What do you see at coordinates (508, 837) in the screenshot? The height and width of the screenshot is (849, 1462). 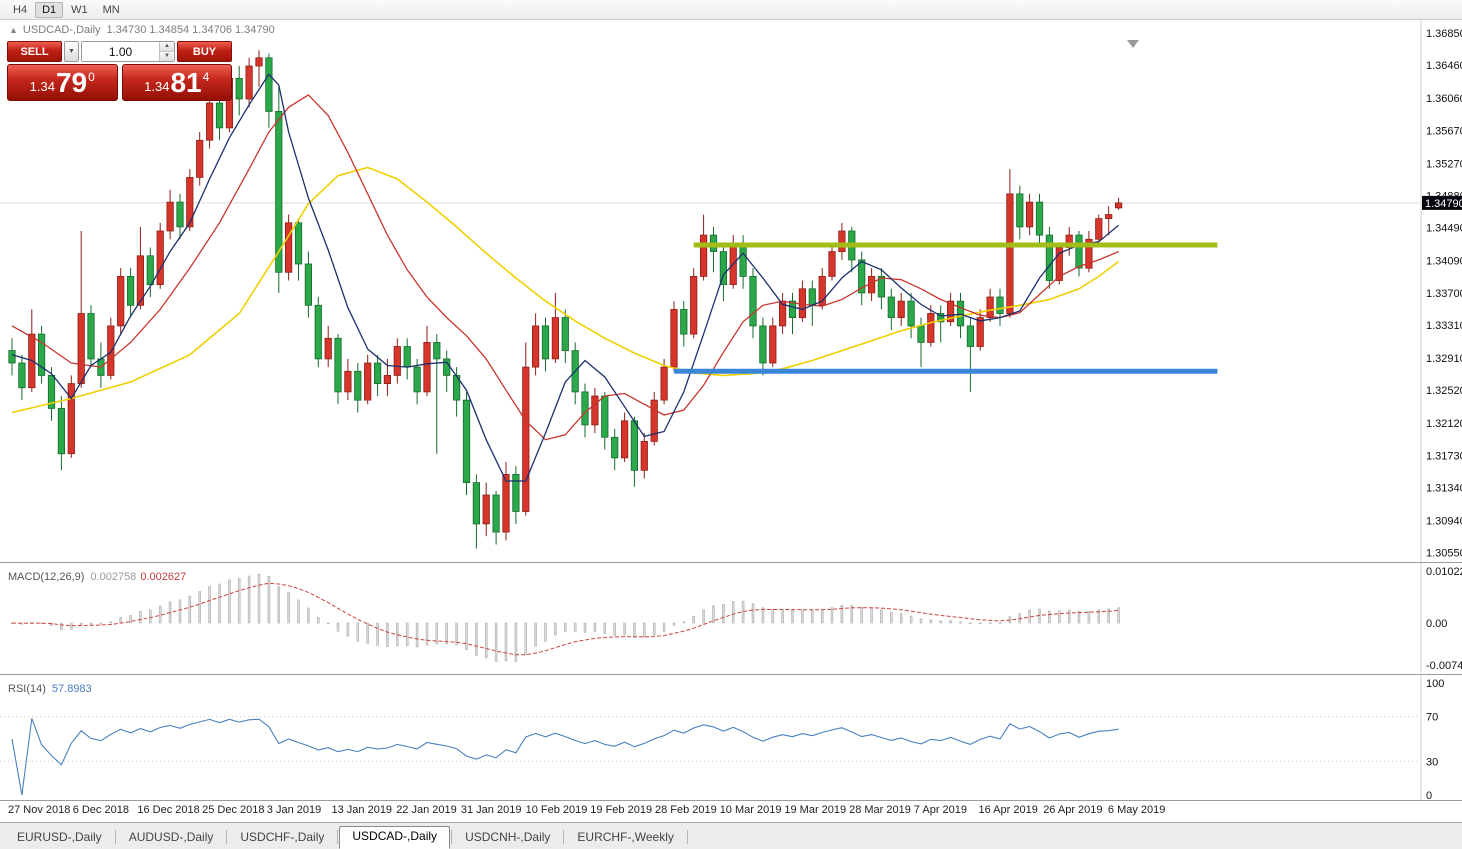 I see `chart-tab-usdcnh-daily: USDCNH-,Daily` at bounding box center [508, 837].